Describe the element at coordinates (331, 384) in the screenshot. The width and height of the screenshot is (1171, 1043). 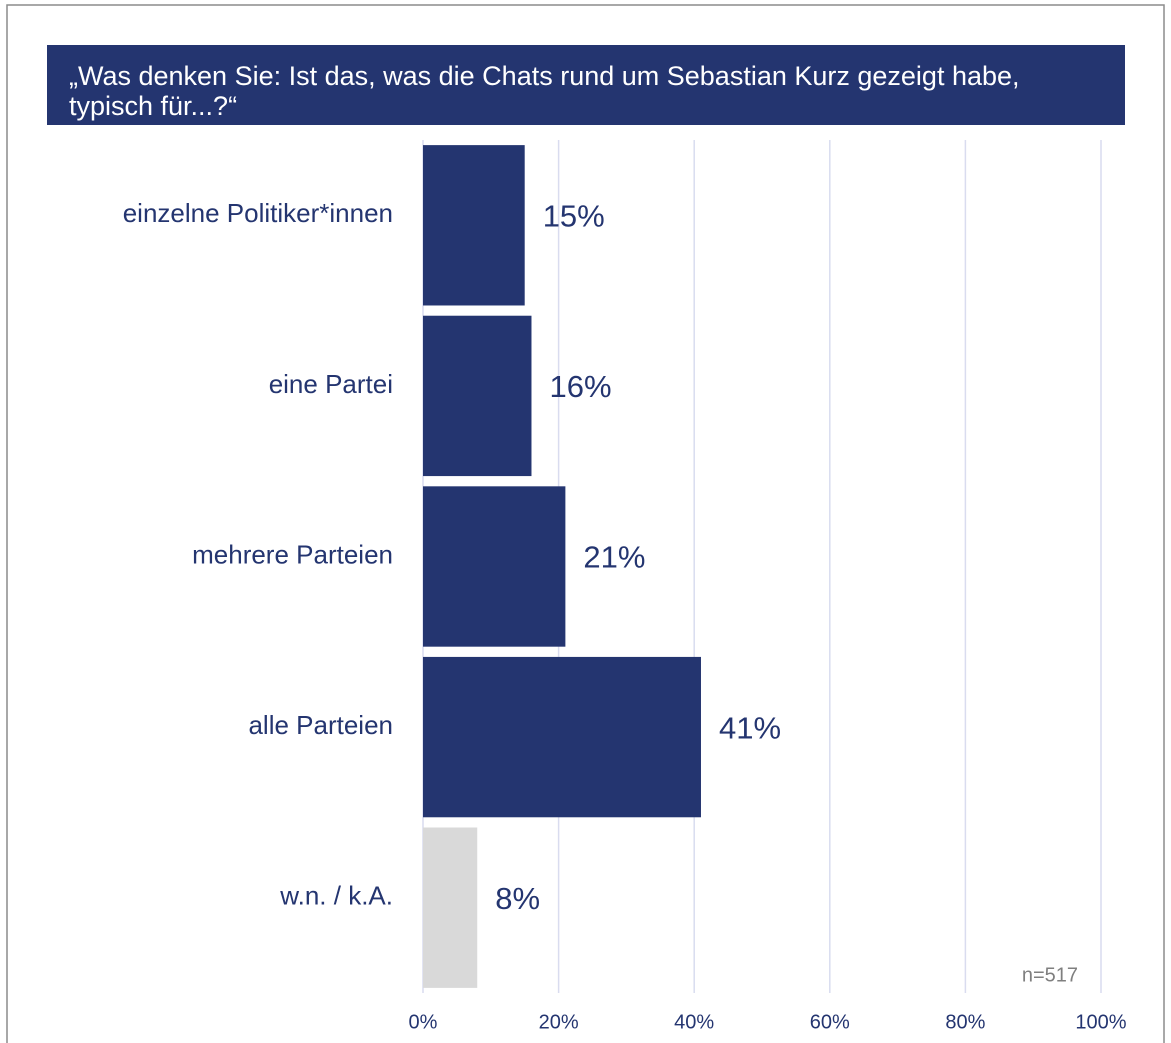
I see `y-tick-label: eine Partei` at that location.